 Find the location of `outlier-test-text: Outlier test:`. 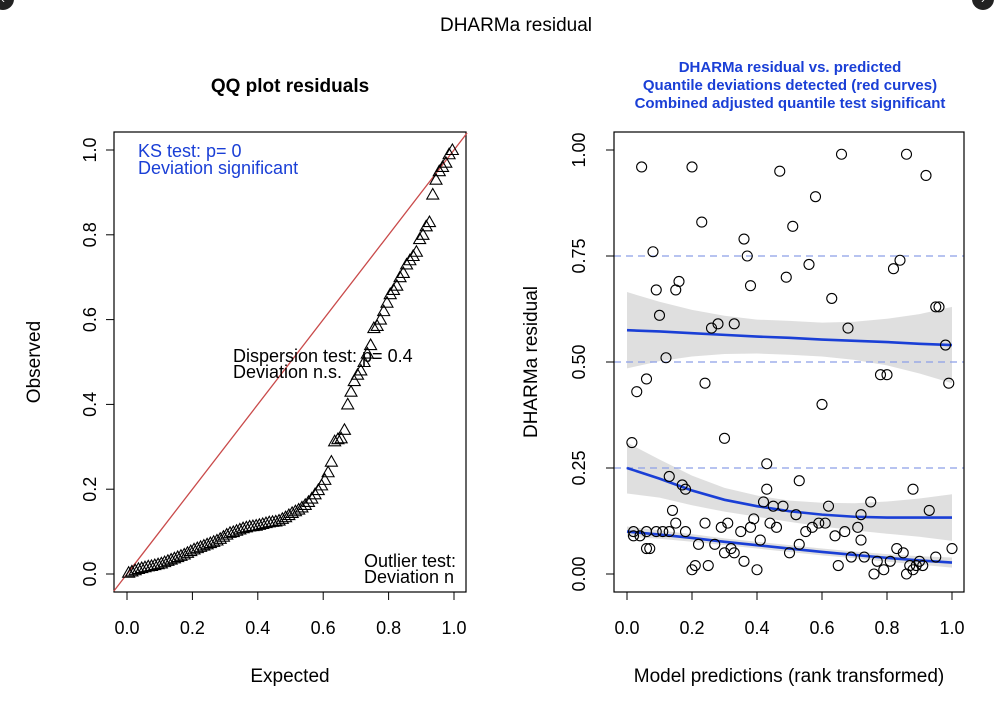

outlier-test-text: Outlier test: is located at coordinates (410, 561).